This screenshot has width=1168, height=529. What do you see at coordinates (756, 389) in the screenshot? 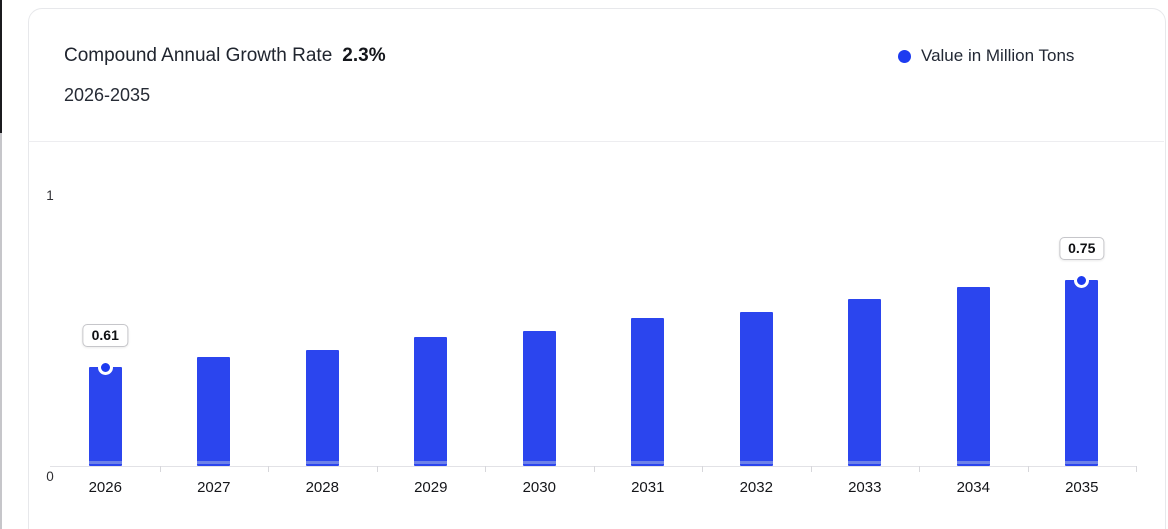
I see `bar-2032` at bounding box center [756, 389].